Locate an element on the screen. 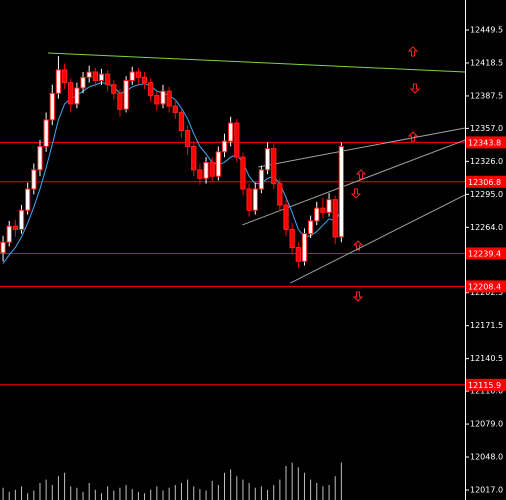  y-tick-label: 12140.5 is located at coordinates (486, 358).